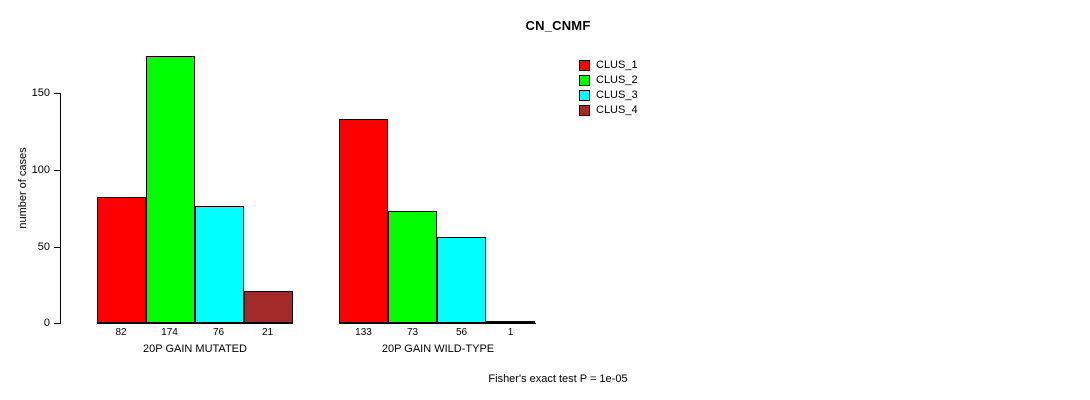 The height and width of the screenshot is (400, 1090). I want to click on legend: CLUS_1 CLUS_2 CLUS_3 CLUS_4, so click(608, 88).